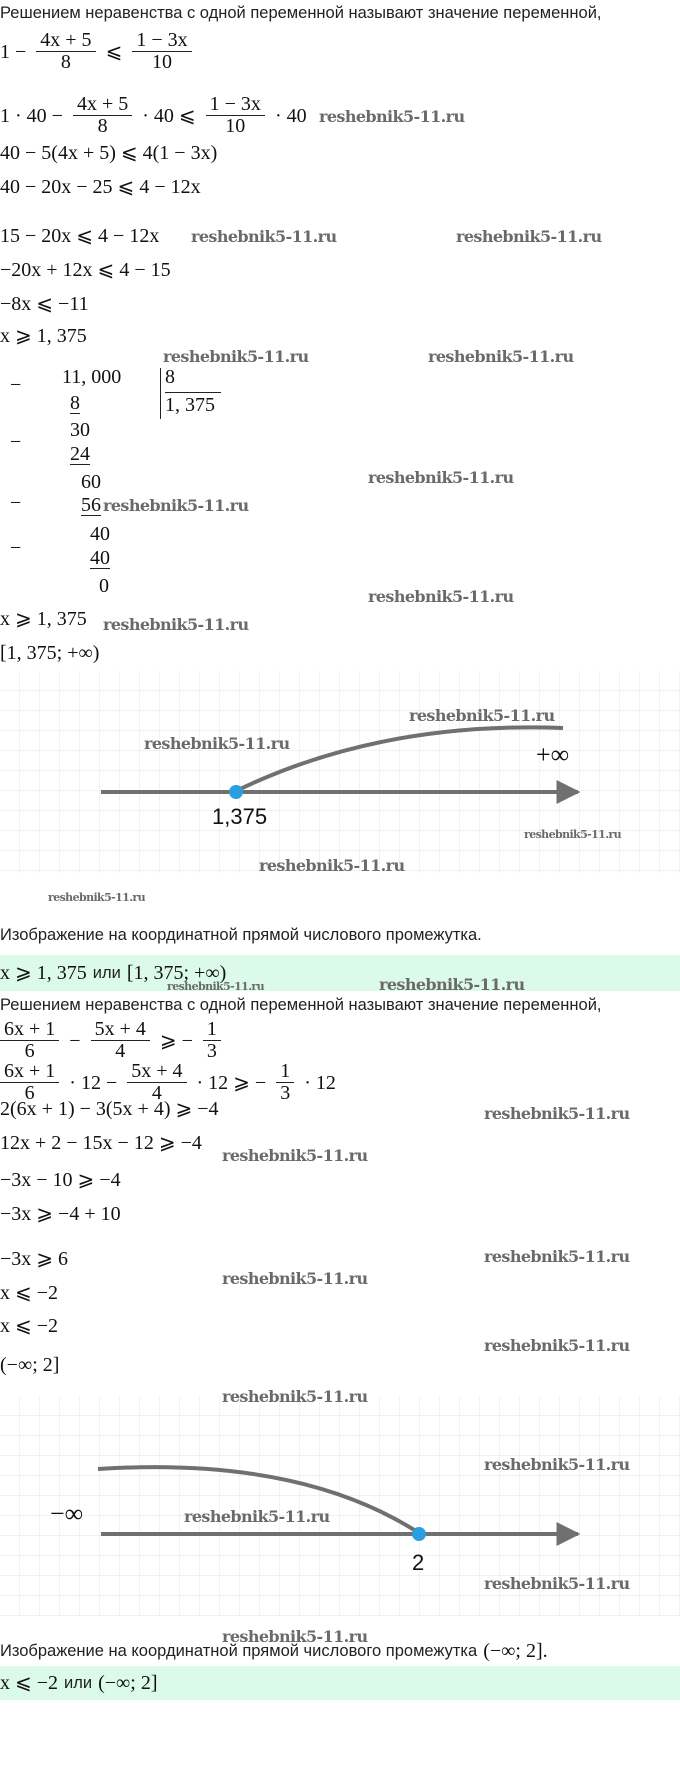  What do you see at coordinates (80, 236) in the screenshot?
I see `step: 15 − 20x ⩽ 4 − 12x` at bounding box center [80, 236].